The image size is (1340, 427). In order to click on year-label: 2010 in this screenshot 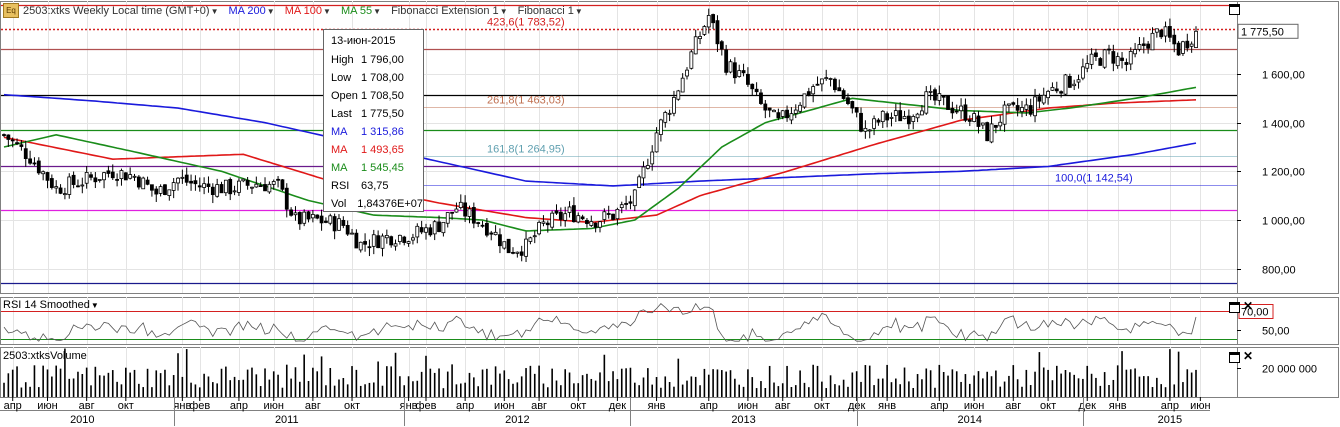, I will do `click(82, 420)`.